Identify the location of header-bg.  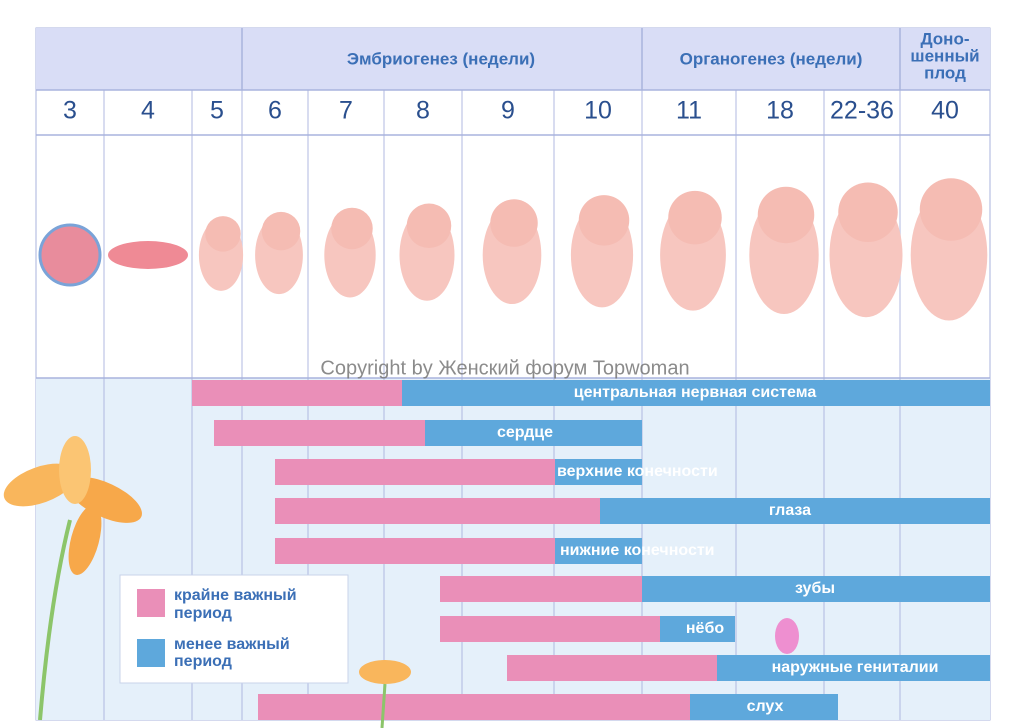
(513, 59).